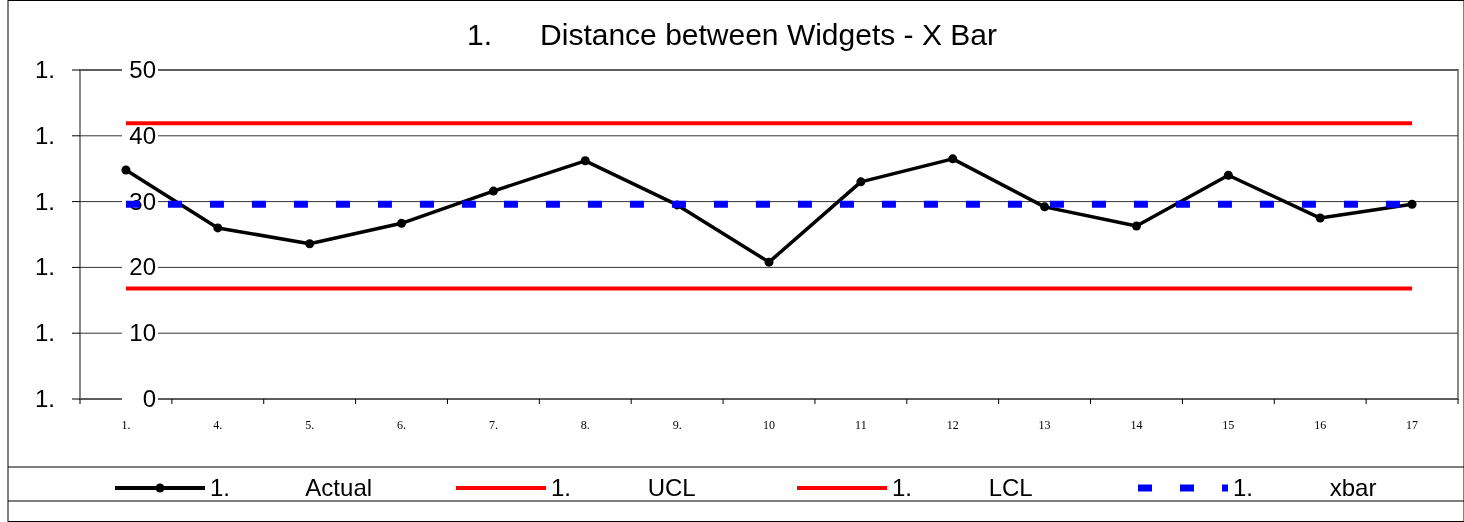 The width and height of the screenshot is (1464, 522). I want to click on x-tick-label: 4., so click(218, 425).